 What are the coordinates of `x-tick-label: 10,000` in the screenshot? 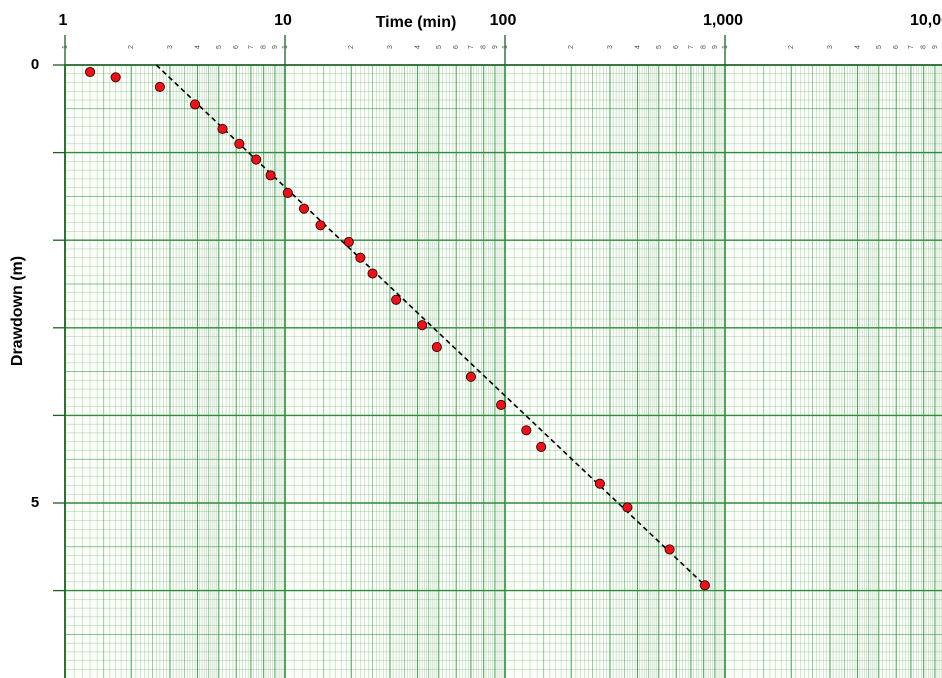 It's located at (926, 20).